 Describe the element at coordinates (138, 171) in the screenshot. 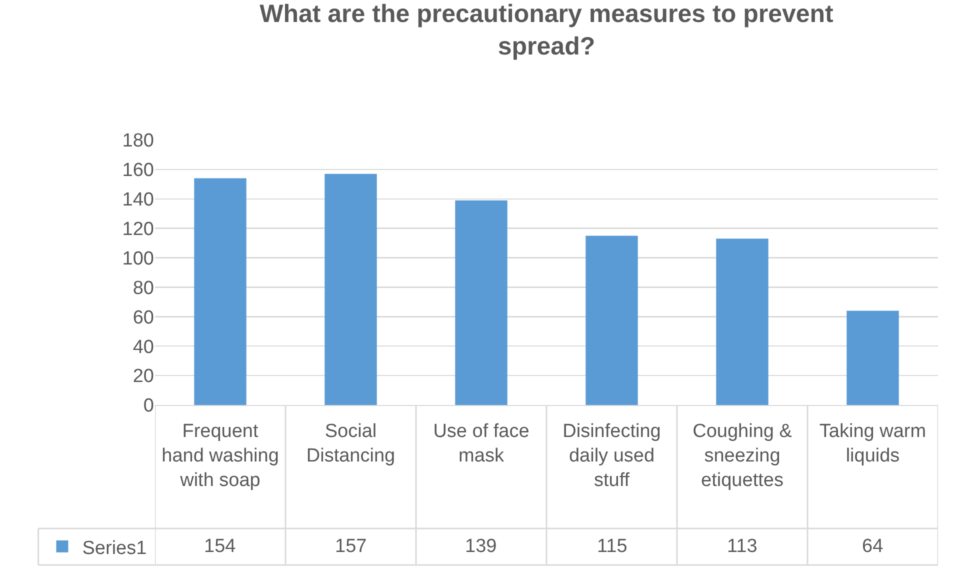

I see `y-tick-label: 160` at that location.